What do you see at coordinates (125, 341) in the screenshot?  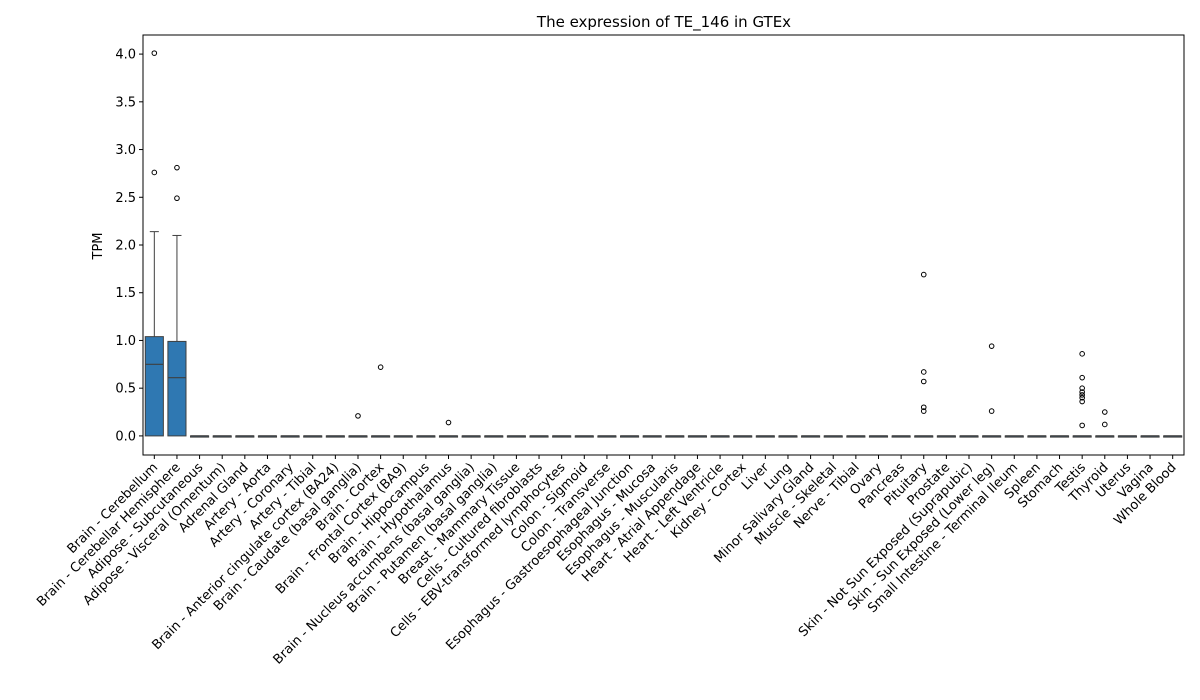 I see `y-tick-label-2: 1.0` at bounding box center [125, 341].